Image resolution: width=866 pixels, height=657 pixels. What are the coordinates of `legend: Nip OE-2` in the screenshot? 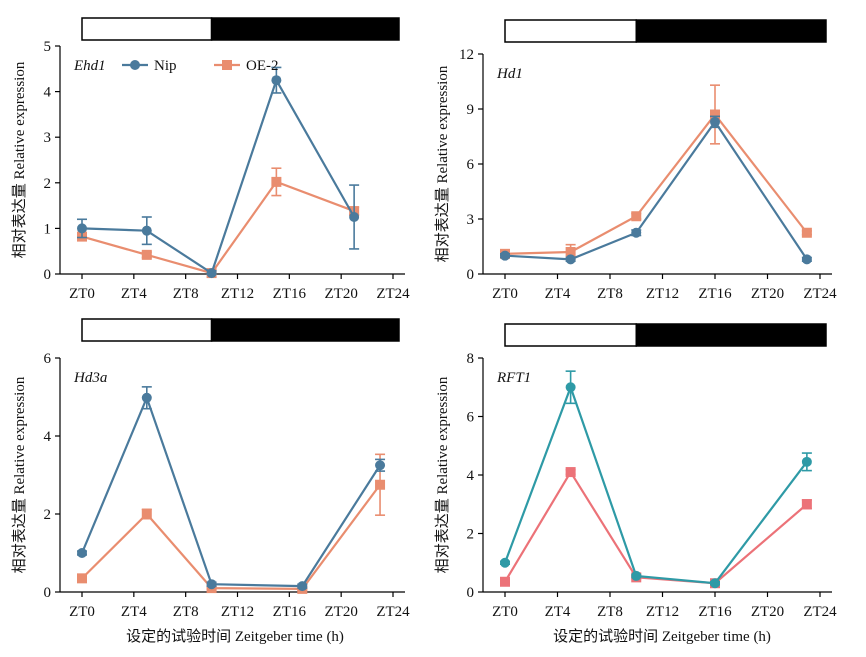 It's located at (200, 66).